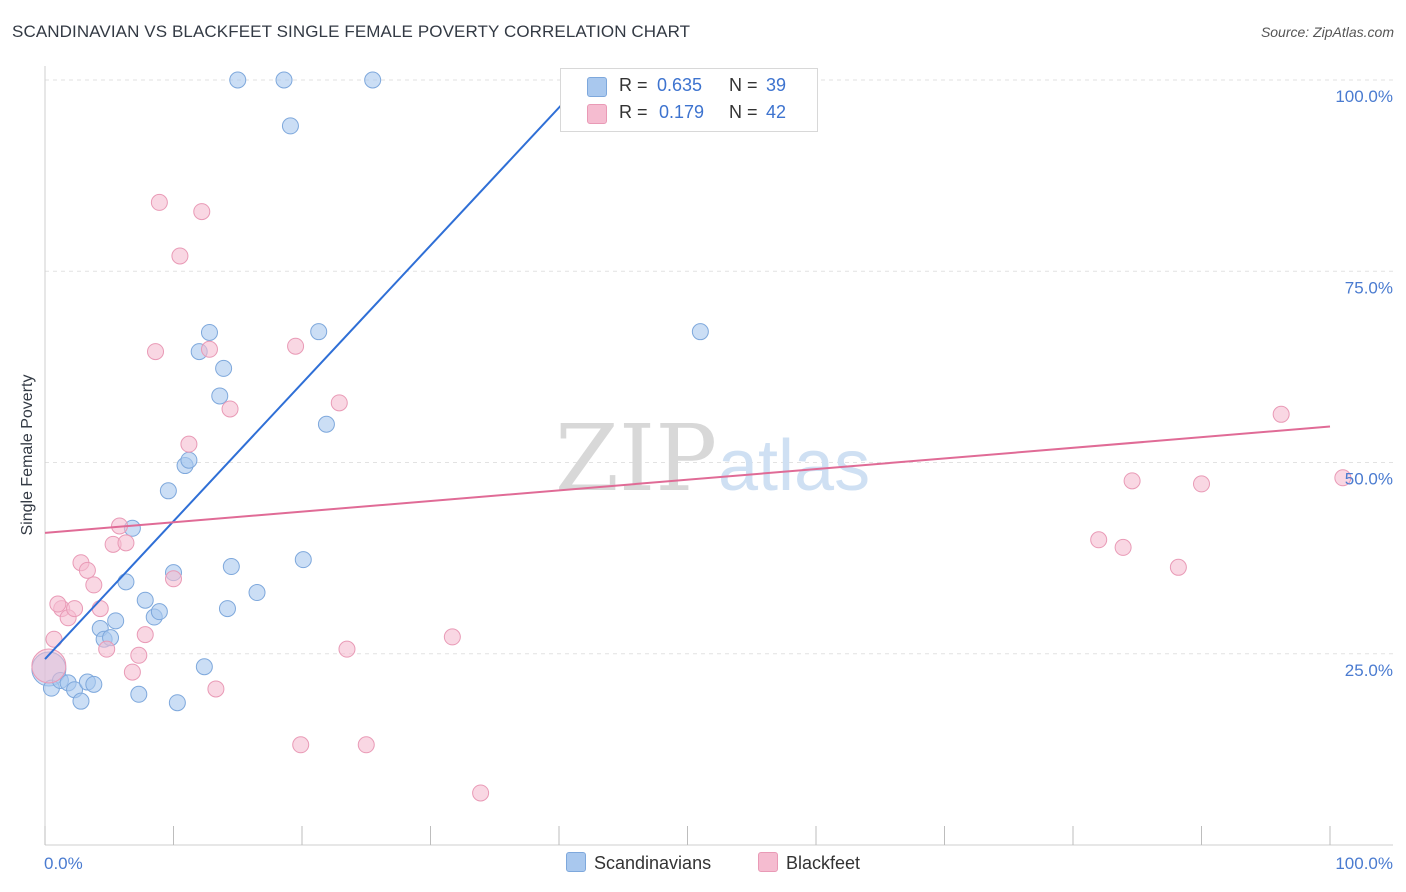 Image resolution: width=1406 pixels, height=892 pixels. What do you see at coordinates (776, 112) in the screenshot?
I see `legend-n-value: 42` at bounding box center [776, 112].